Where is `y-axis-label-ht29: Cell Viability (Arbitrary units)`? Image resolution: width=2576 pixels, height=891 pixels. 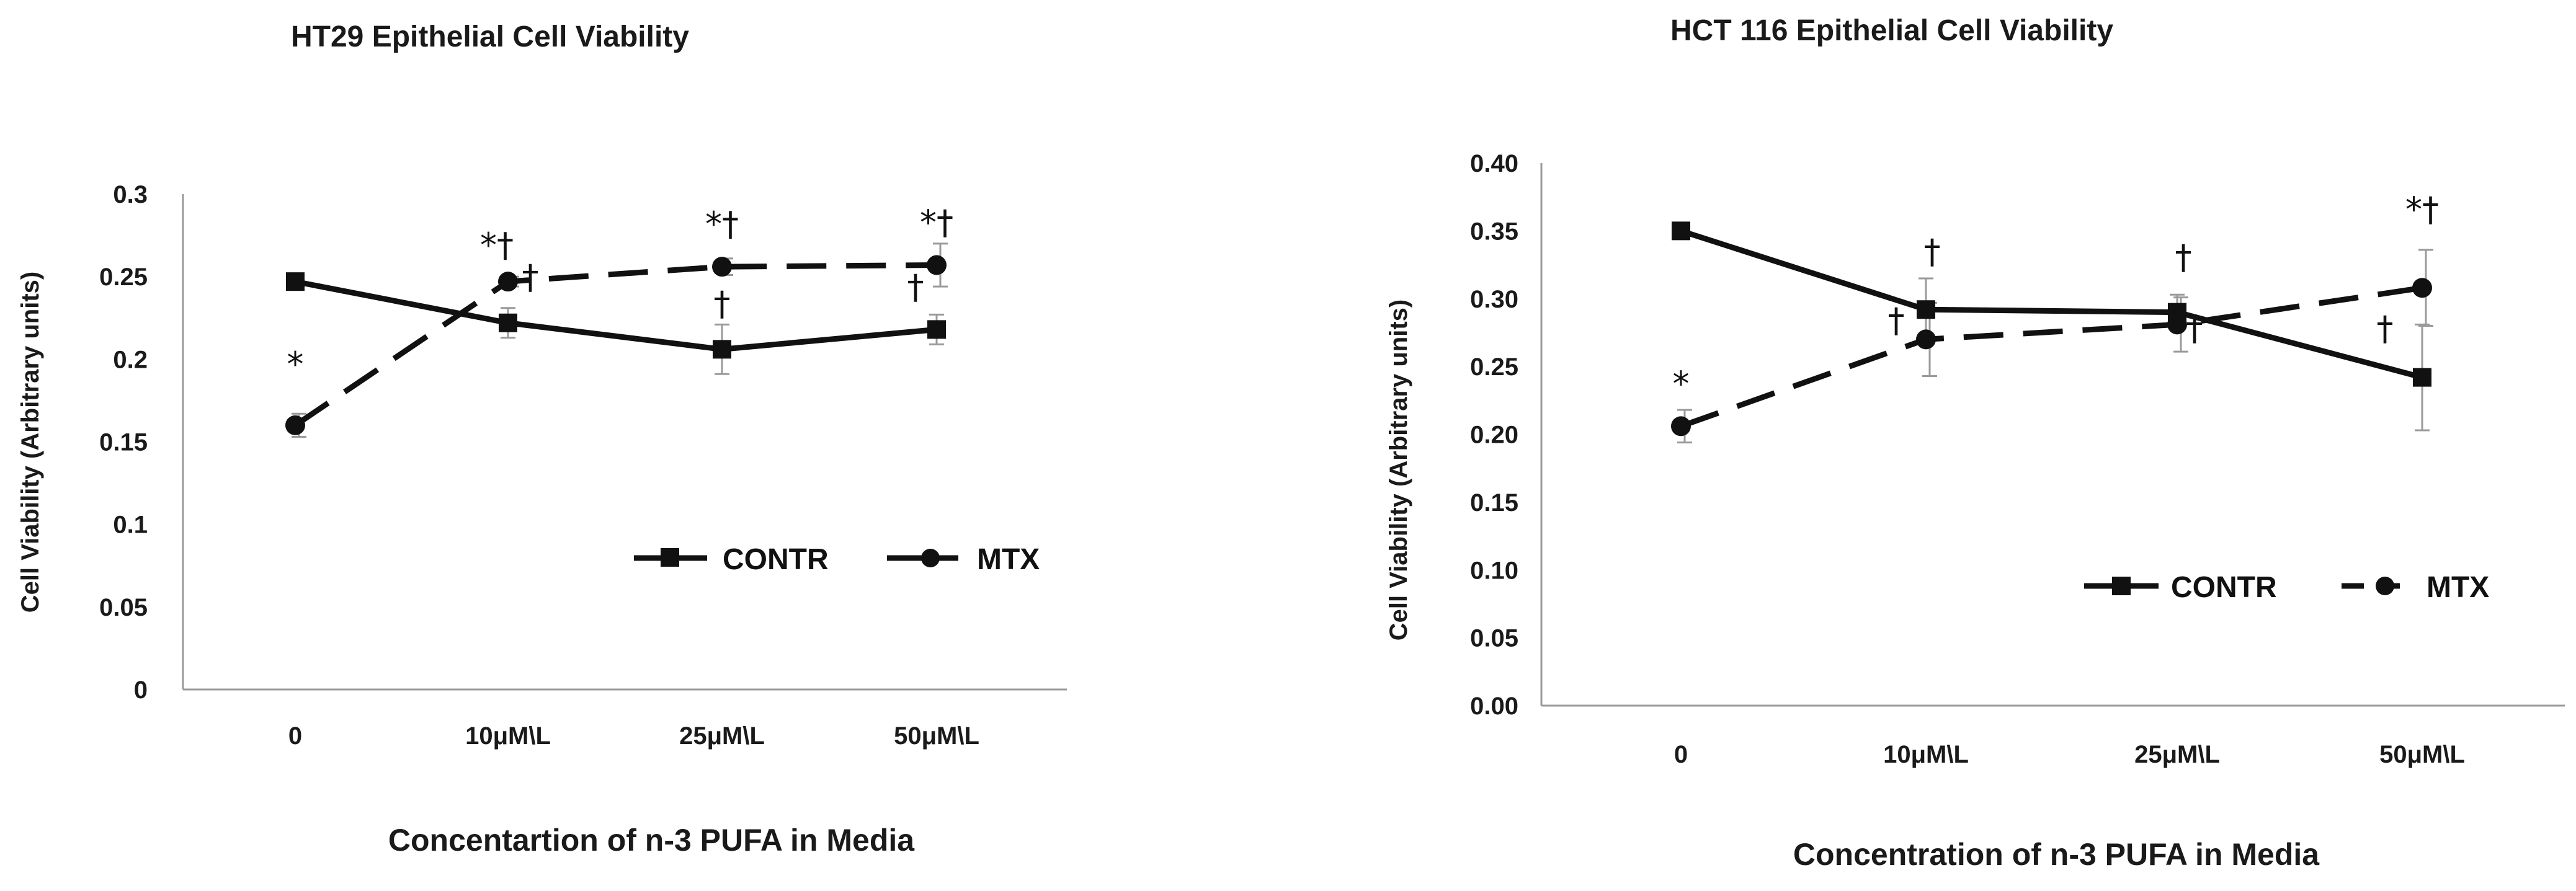 y-axis-label-ht29: Cell Viability (Arbitrary units) is located at coordinates (31, 443).